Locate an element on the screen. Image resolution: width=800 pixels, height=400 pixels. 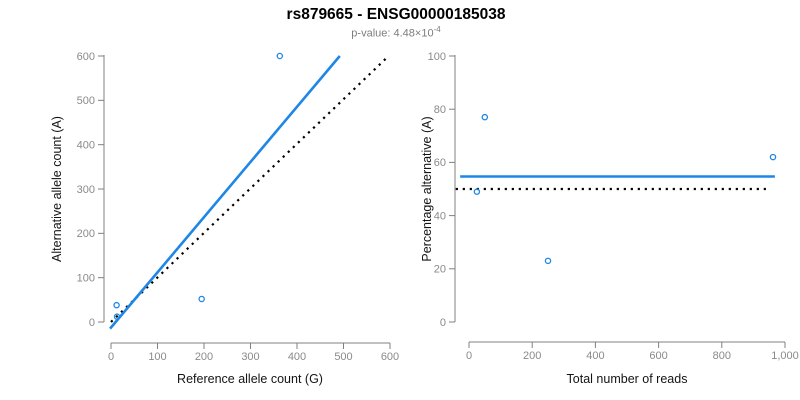
panel2-y-tick-label: 40 is located at coordinates (440, 216).